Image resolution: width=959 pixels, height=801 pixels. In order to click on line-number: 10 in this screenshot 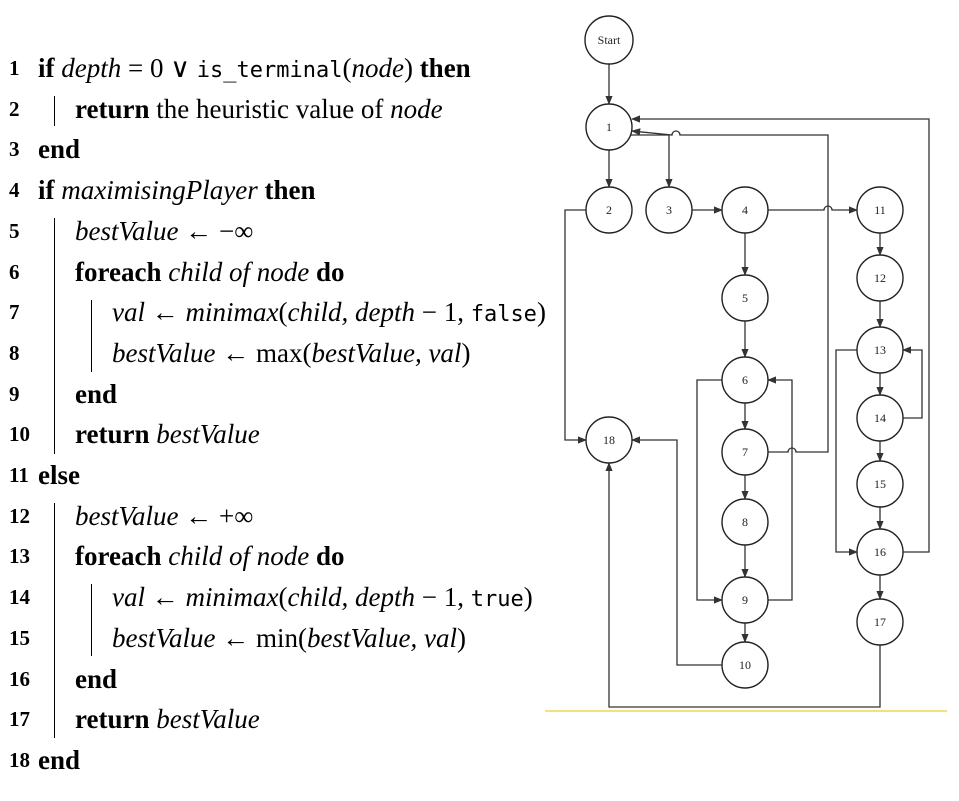, I will do `click(19, 434)`.